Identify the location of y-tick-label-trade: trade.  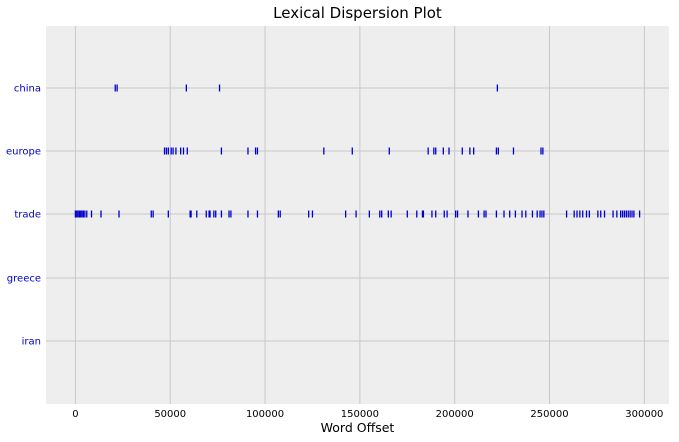
(27, 215).